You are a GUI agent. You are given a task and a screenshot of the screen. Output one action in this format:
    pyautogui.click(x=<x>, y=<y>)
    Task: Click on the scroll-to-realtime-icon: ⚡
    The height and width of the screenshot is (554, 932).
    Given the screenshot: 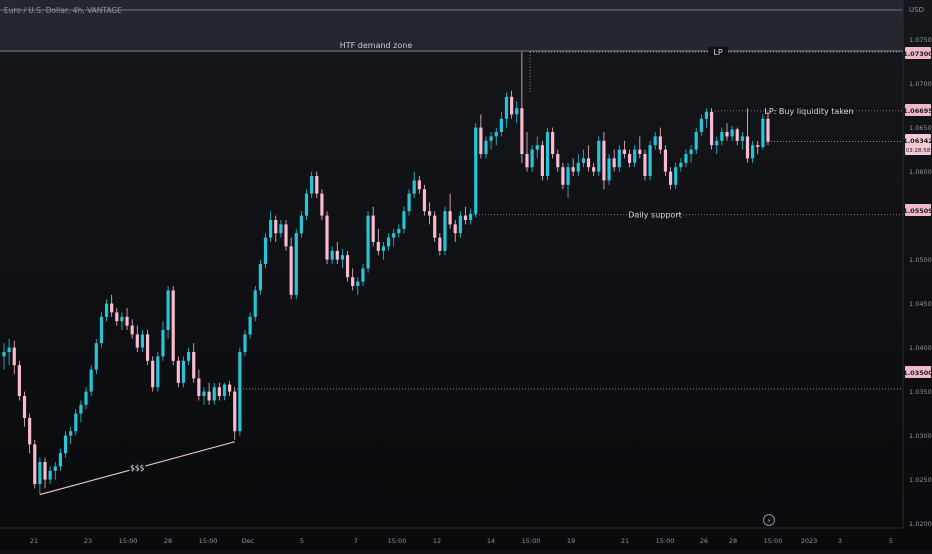 What is the action you would take?
    pyautogui.click(x=769, y=520)
    